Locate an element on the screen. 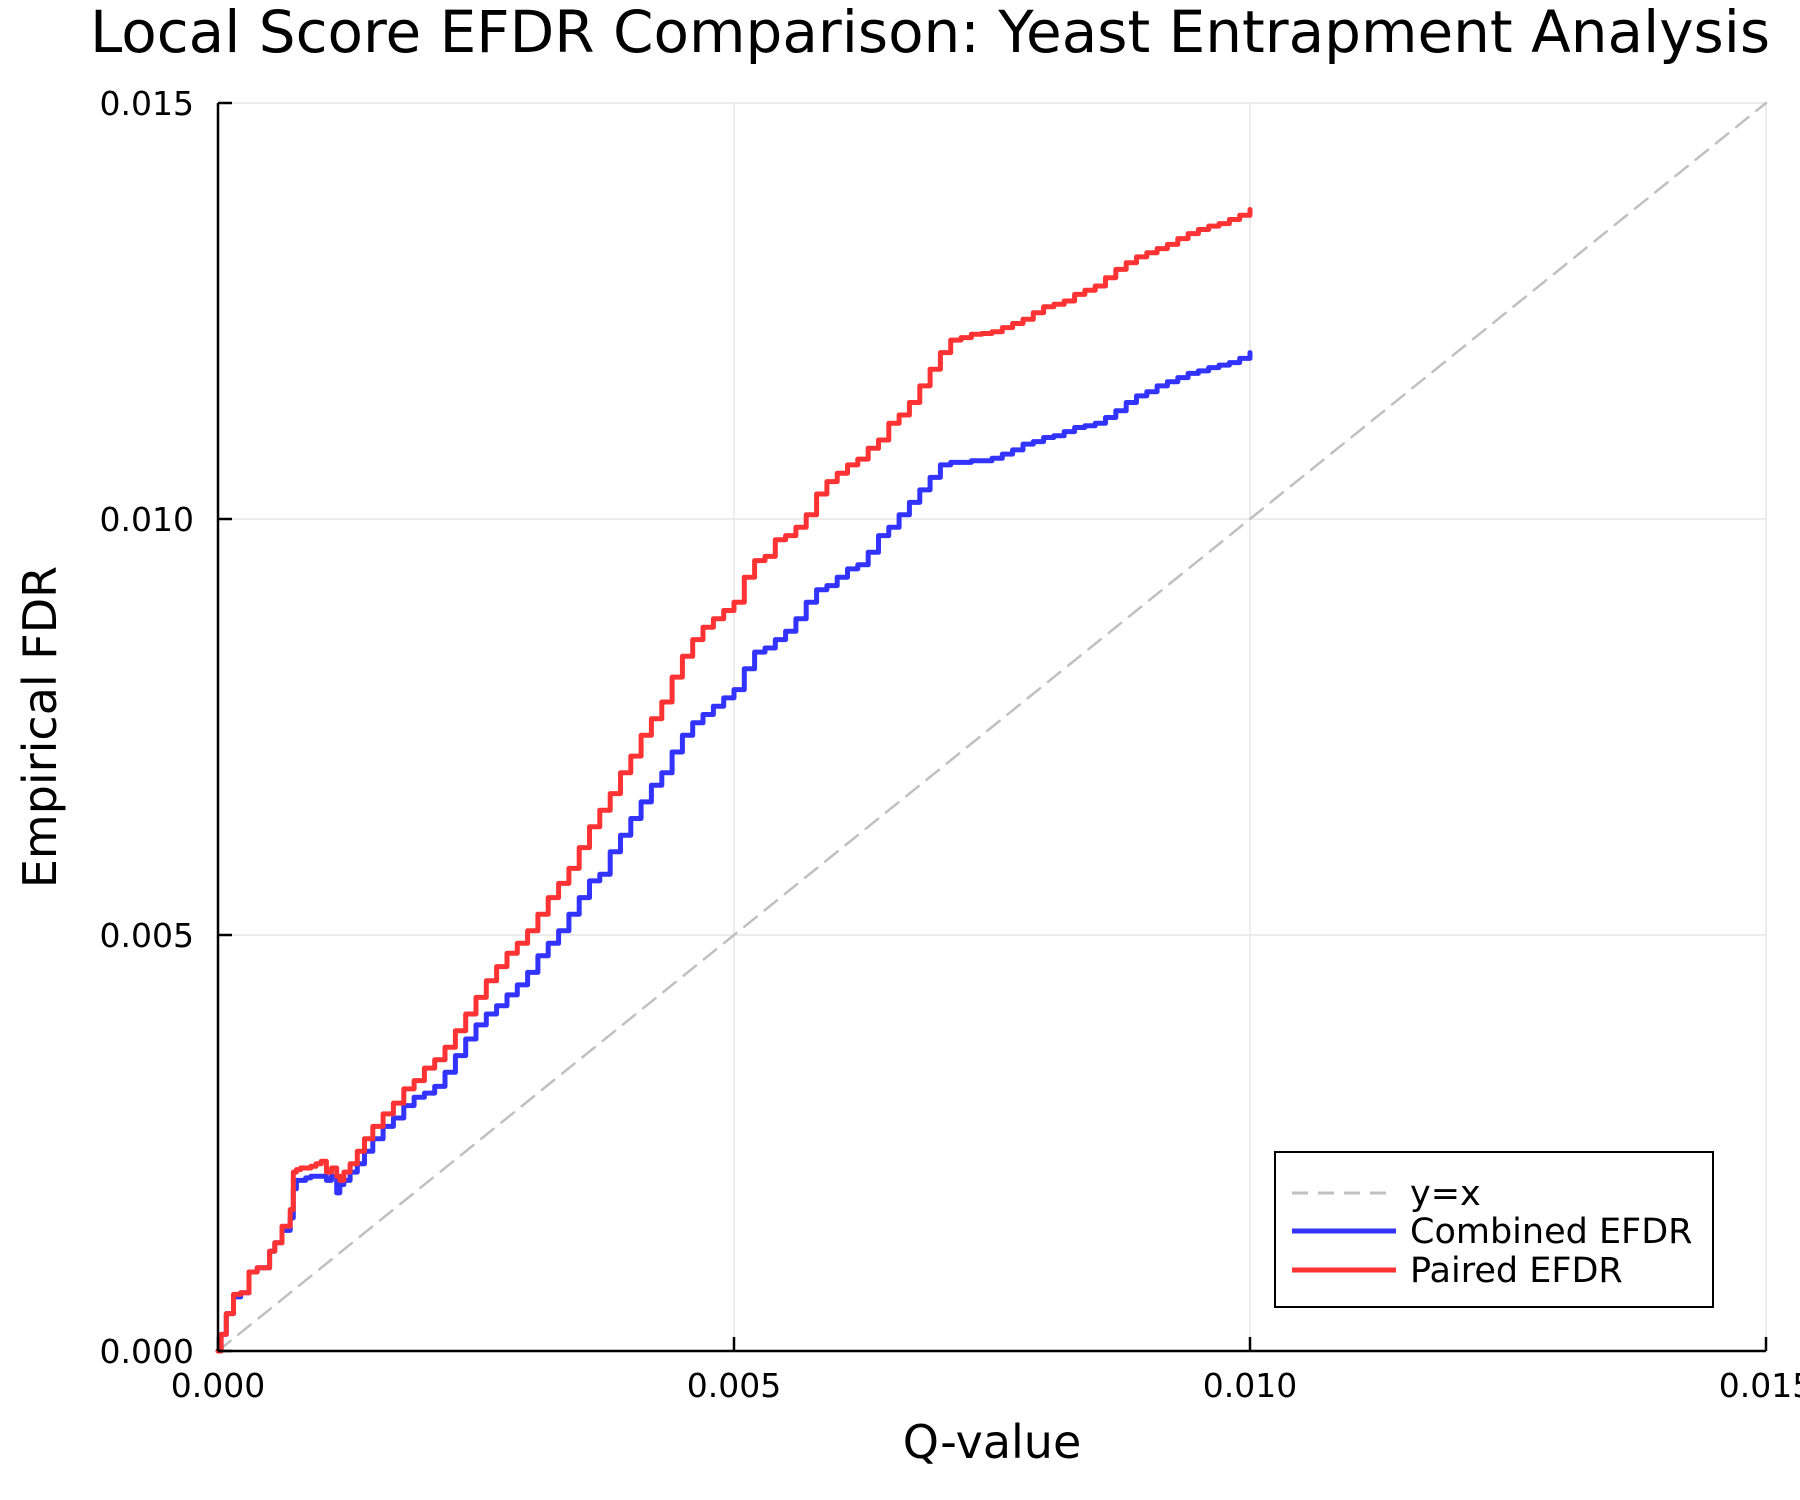 This screenshot has height=1500, width=1800. legend-label-combined: Combined EFDR is located at coordinates (1551, 1232).